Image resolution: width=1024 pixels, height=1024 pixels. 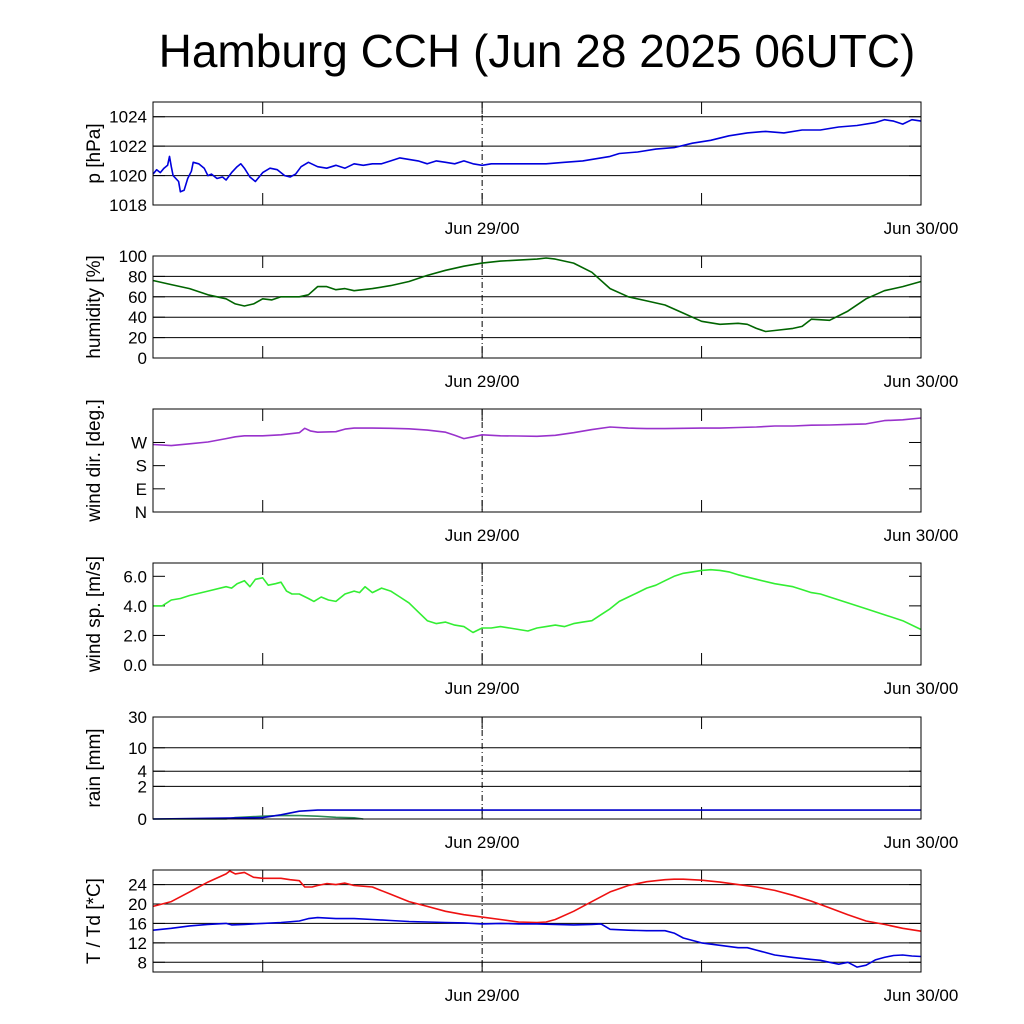 What do you see at coordinates (141, 466) in the screenshot?
I see `y-tick-label: S` at bounding box center [141, 466].